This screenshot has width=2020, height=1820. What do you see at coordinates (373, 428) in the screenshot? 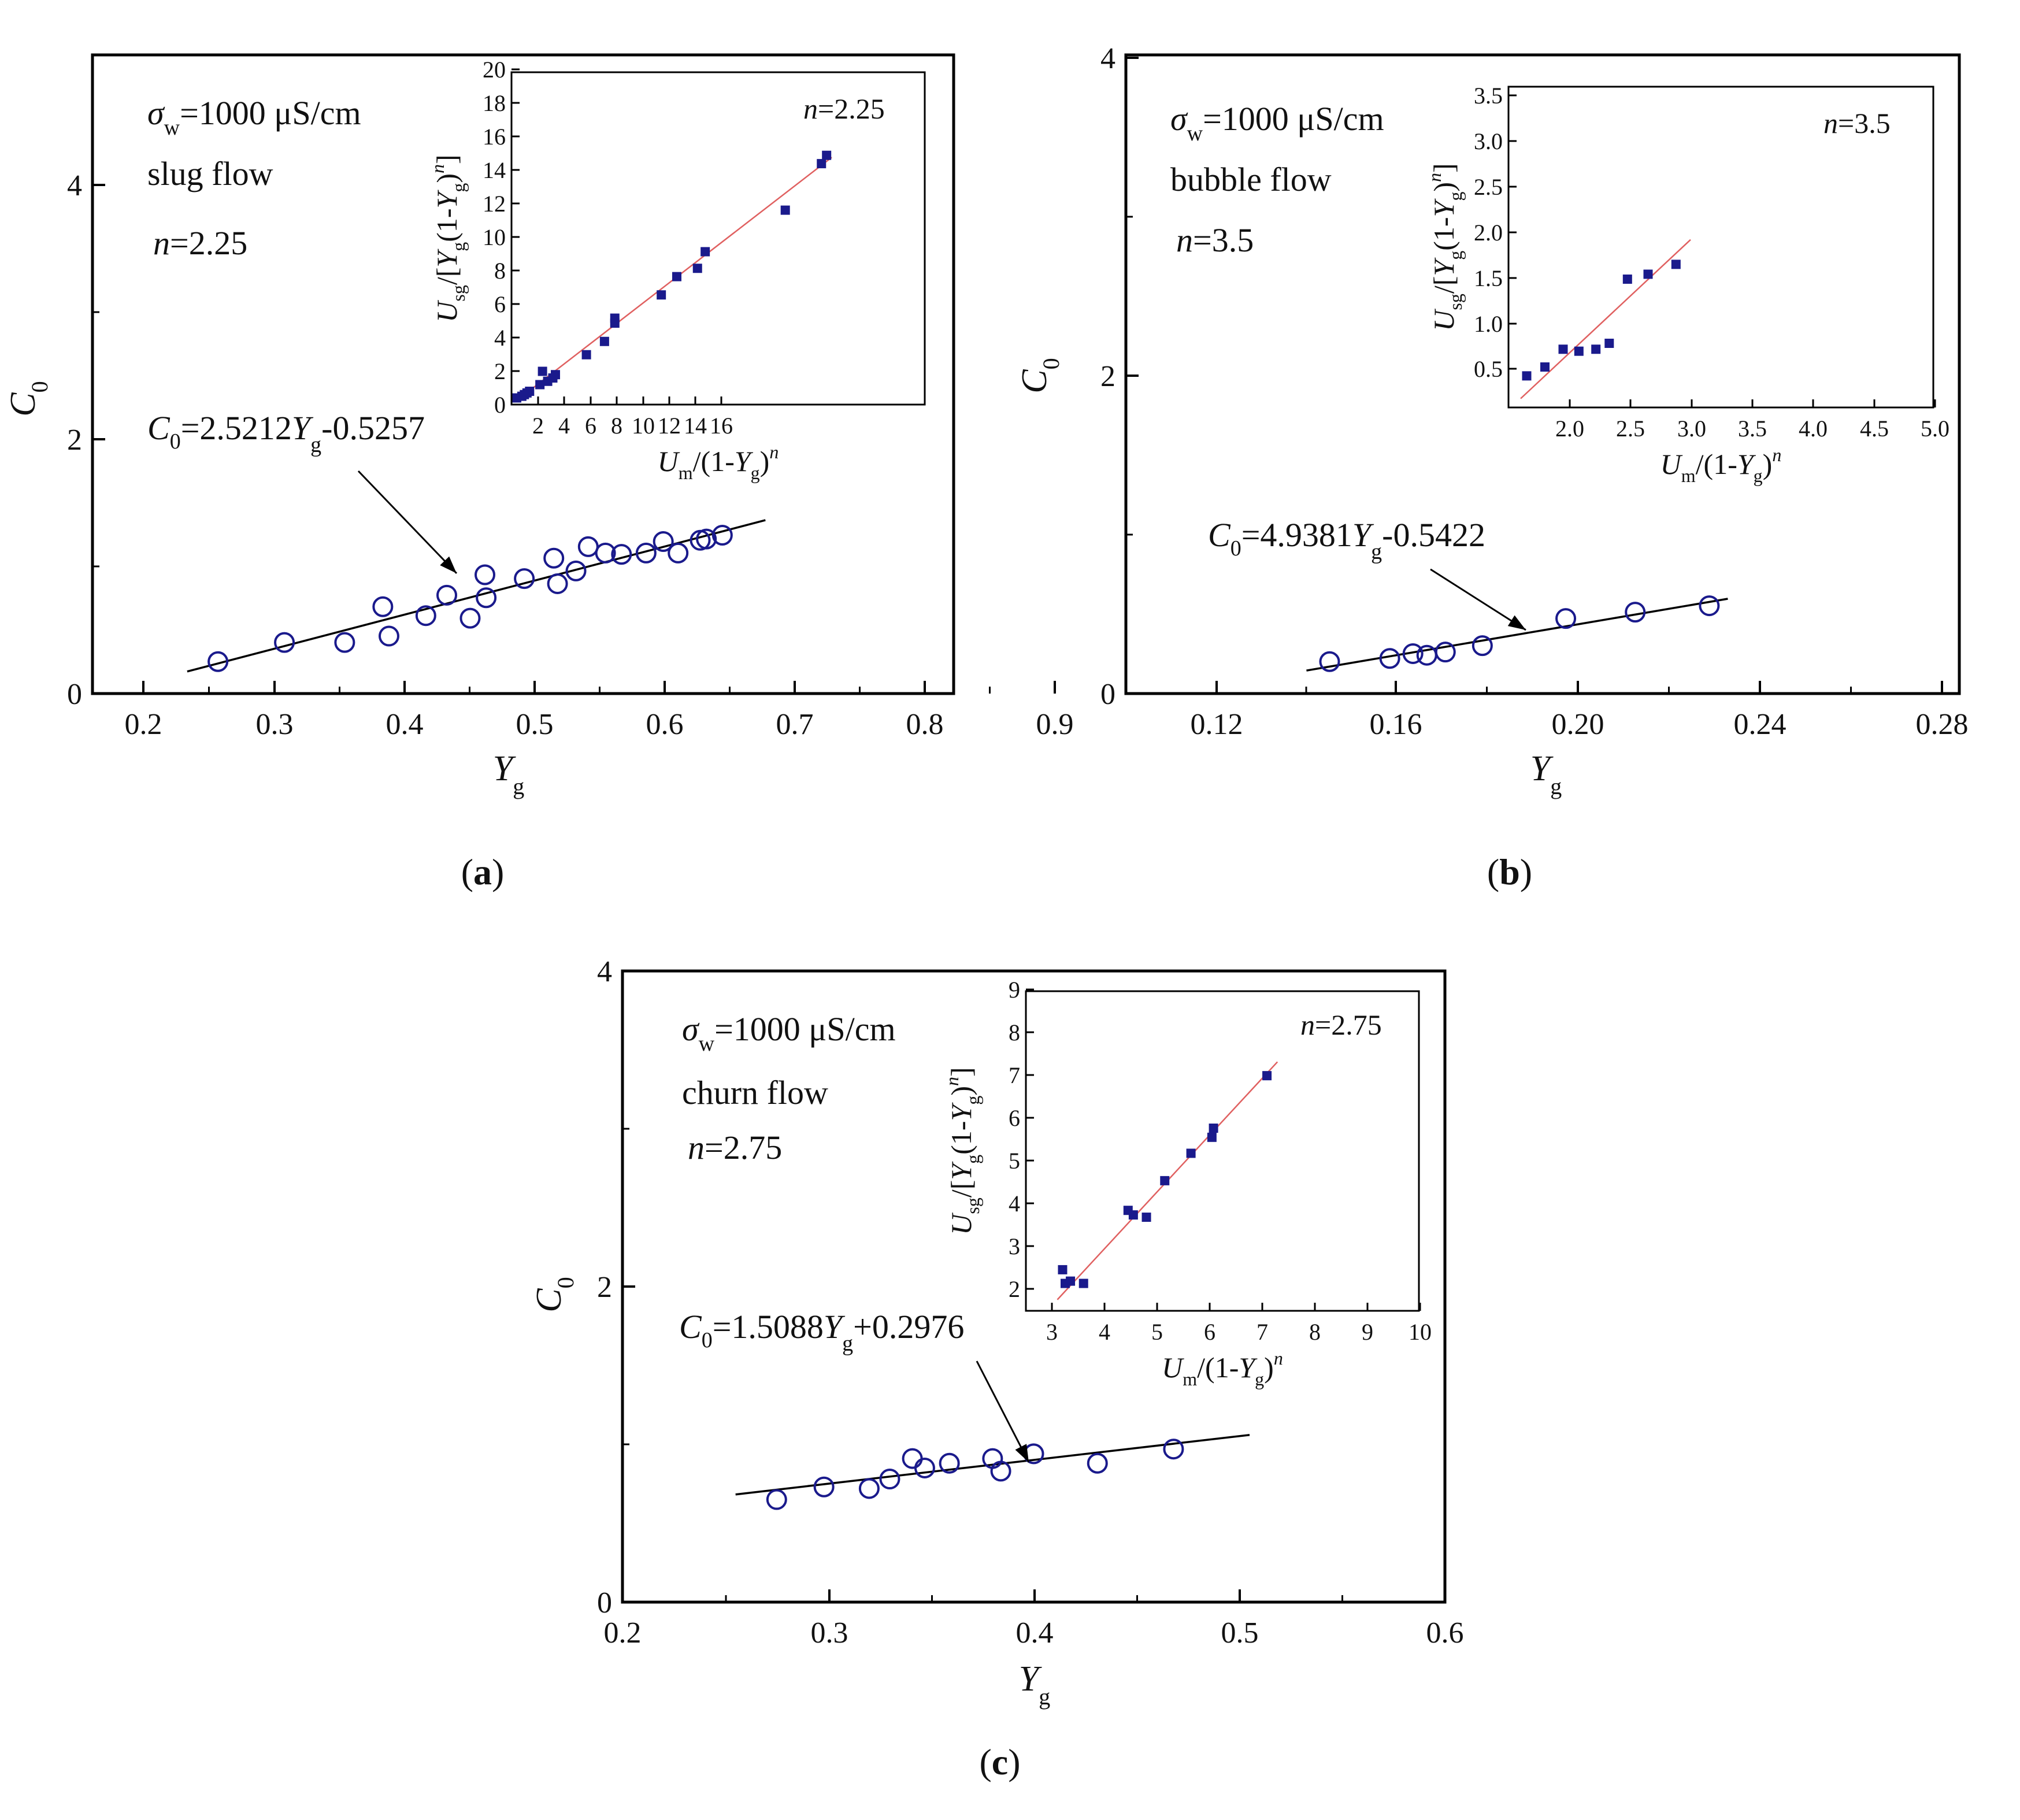
I see `eq-intercept: -0.5257` at bounding box center [373, 428].